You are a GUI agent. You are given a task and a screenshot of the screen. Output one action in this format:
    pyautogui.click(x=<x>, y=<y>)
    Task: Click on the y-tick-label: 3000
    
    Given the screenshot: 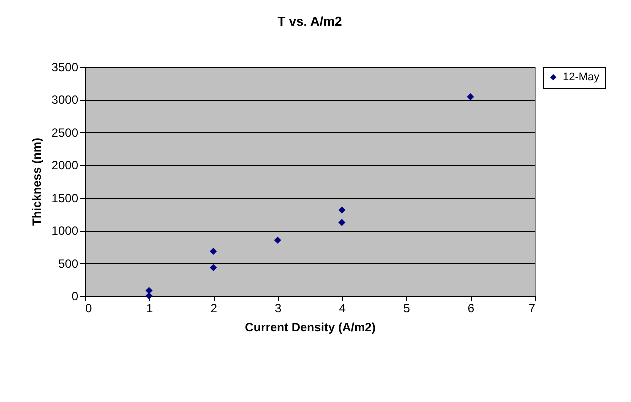 What is the action you would take?
    pyautogui.click(x=65, y=100)
    